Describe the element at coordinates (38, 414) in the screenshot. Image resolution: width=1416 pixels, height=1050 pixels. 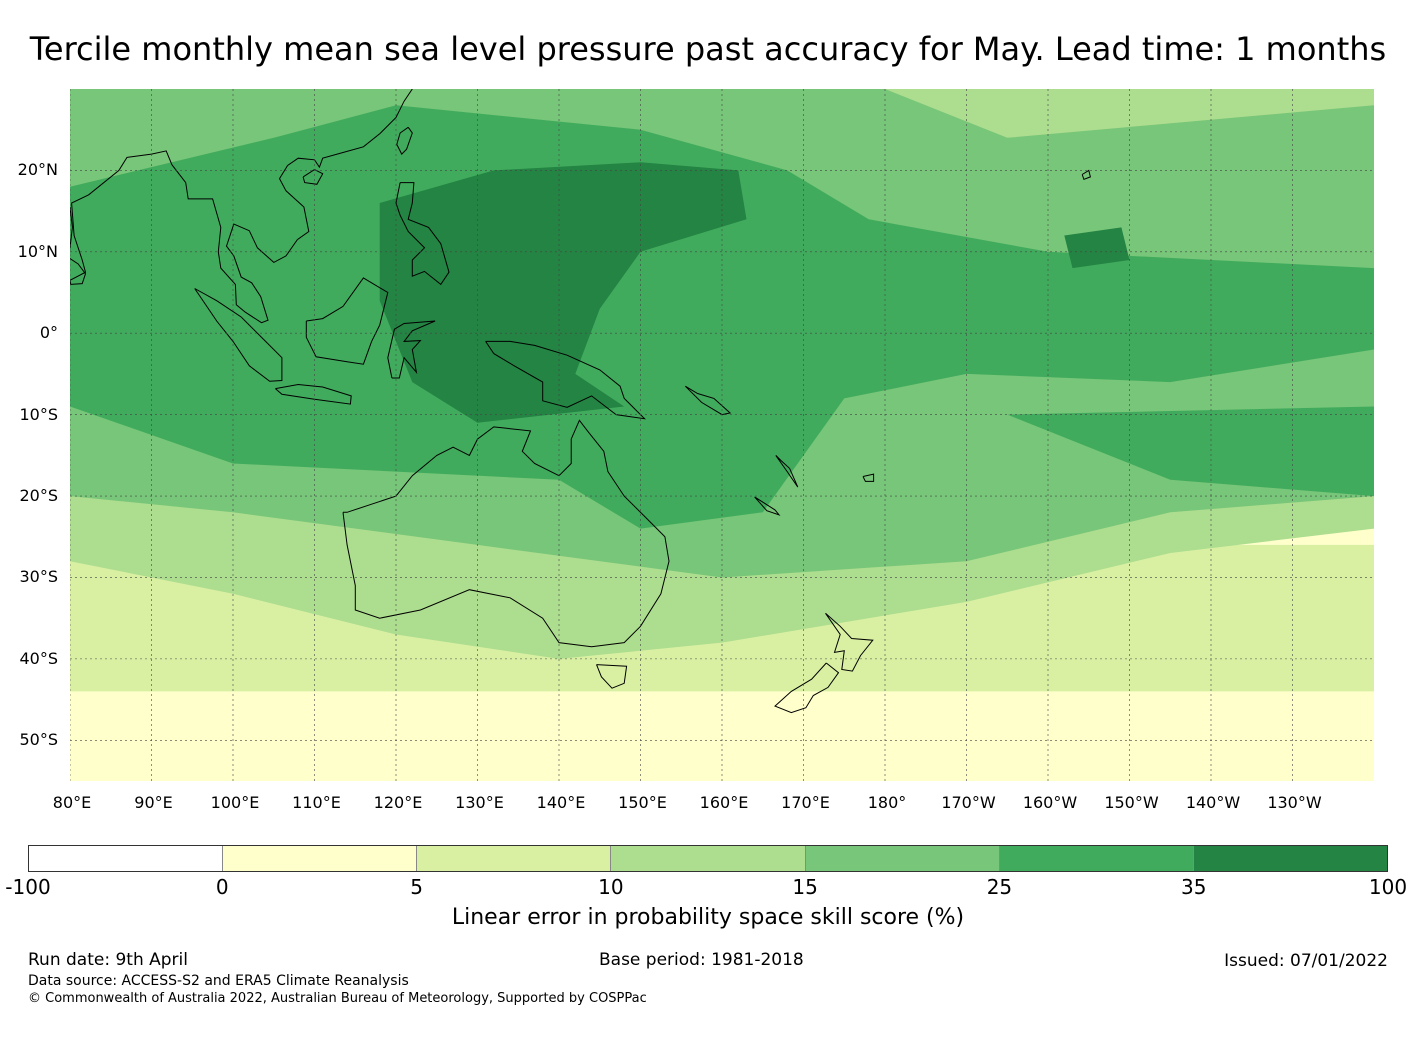
I see `lat-label: 10°S` at that location.